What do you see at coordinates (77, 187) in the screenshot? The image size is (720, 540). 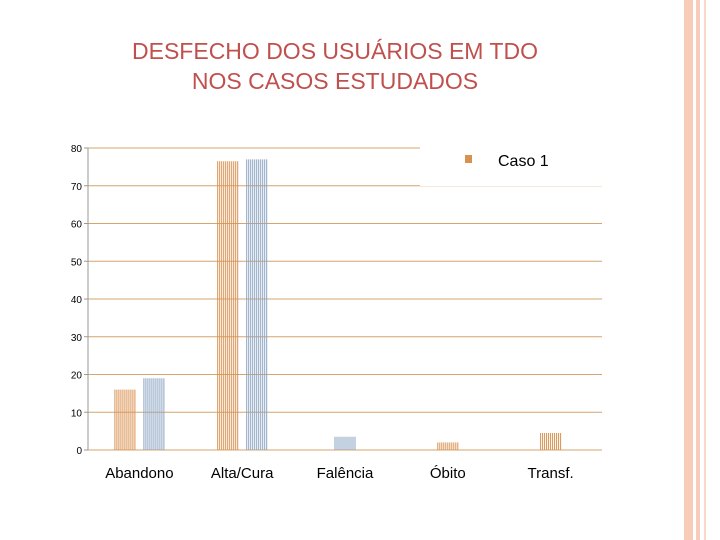 I see `y-tick-label: 70` at bounding box center [77, 187].